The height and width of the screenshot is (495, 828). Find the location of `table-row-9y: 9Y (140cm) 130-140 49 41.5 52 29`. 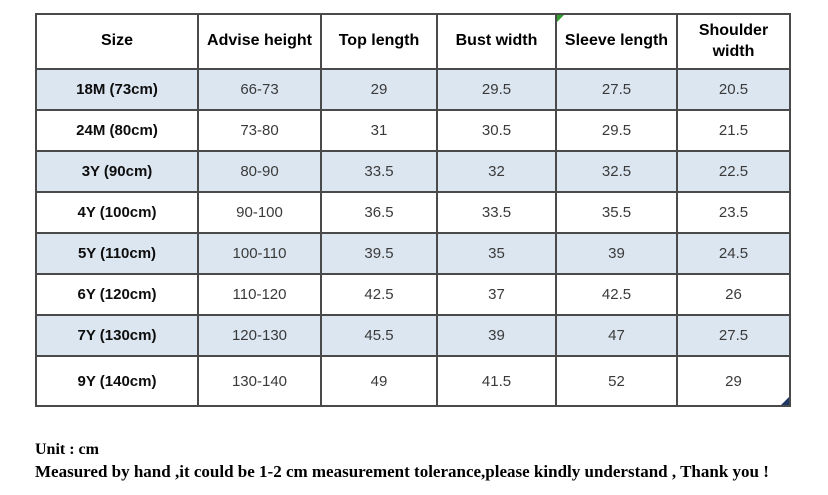

table-row-9y: 9Y (140cm) 130-140 49 41.5 52 29 is located at coordinates (413, 381).